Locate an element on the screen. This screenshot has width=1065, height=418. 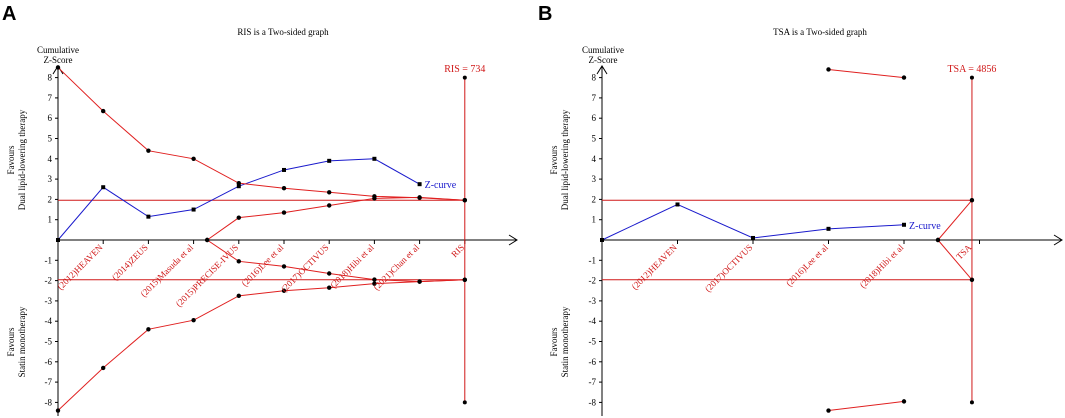
y-tick-label: -8 is located at coordinates (593, 402).